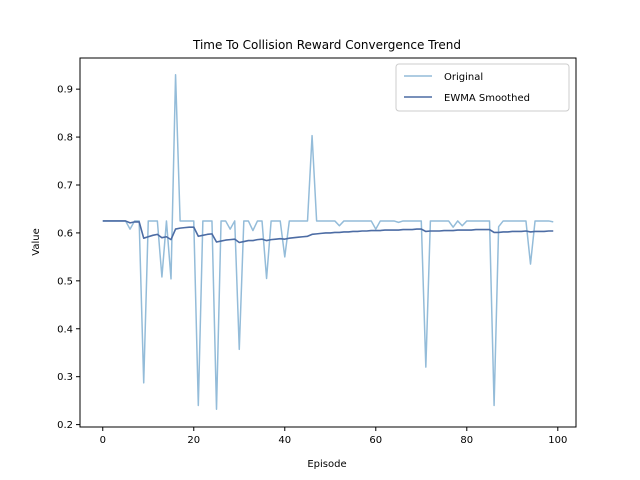 The image size is (640, 480). What do you see at coordinates (284, 440) in the screenshot?
I see `x-tick-label: 40` at bounding box center [284, 440].